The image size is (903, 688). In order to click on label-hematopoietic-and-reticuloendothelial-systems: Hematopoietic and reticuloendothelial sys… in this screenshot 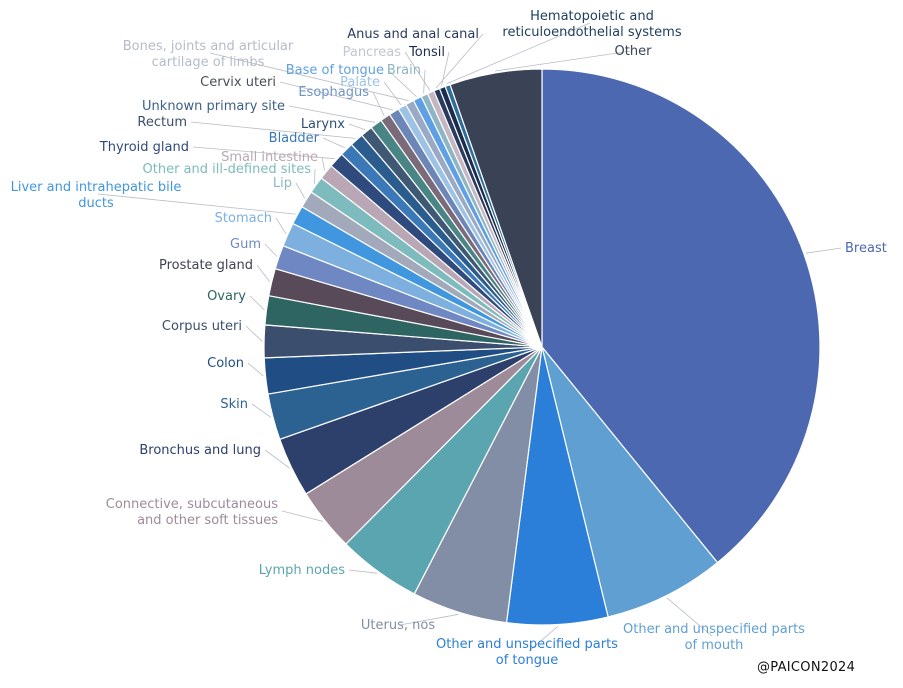, I will do `click(591, 24)`.